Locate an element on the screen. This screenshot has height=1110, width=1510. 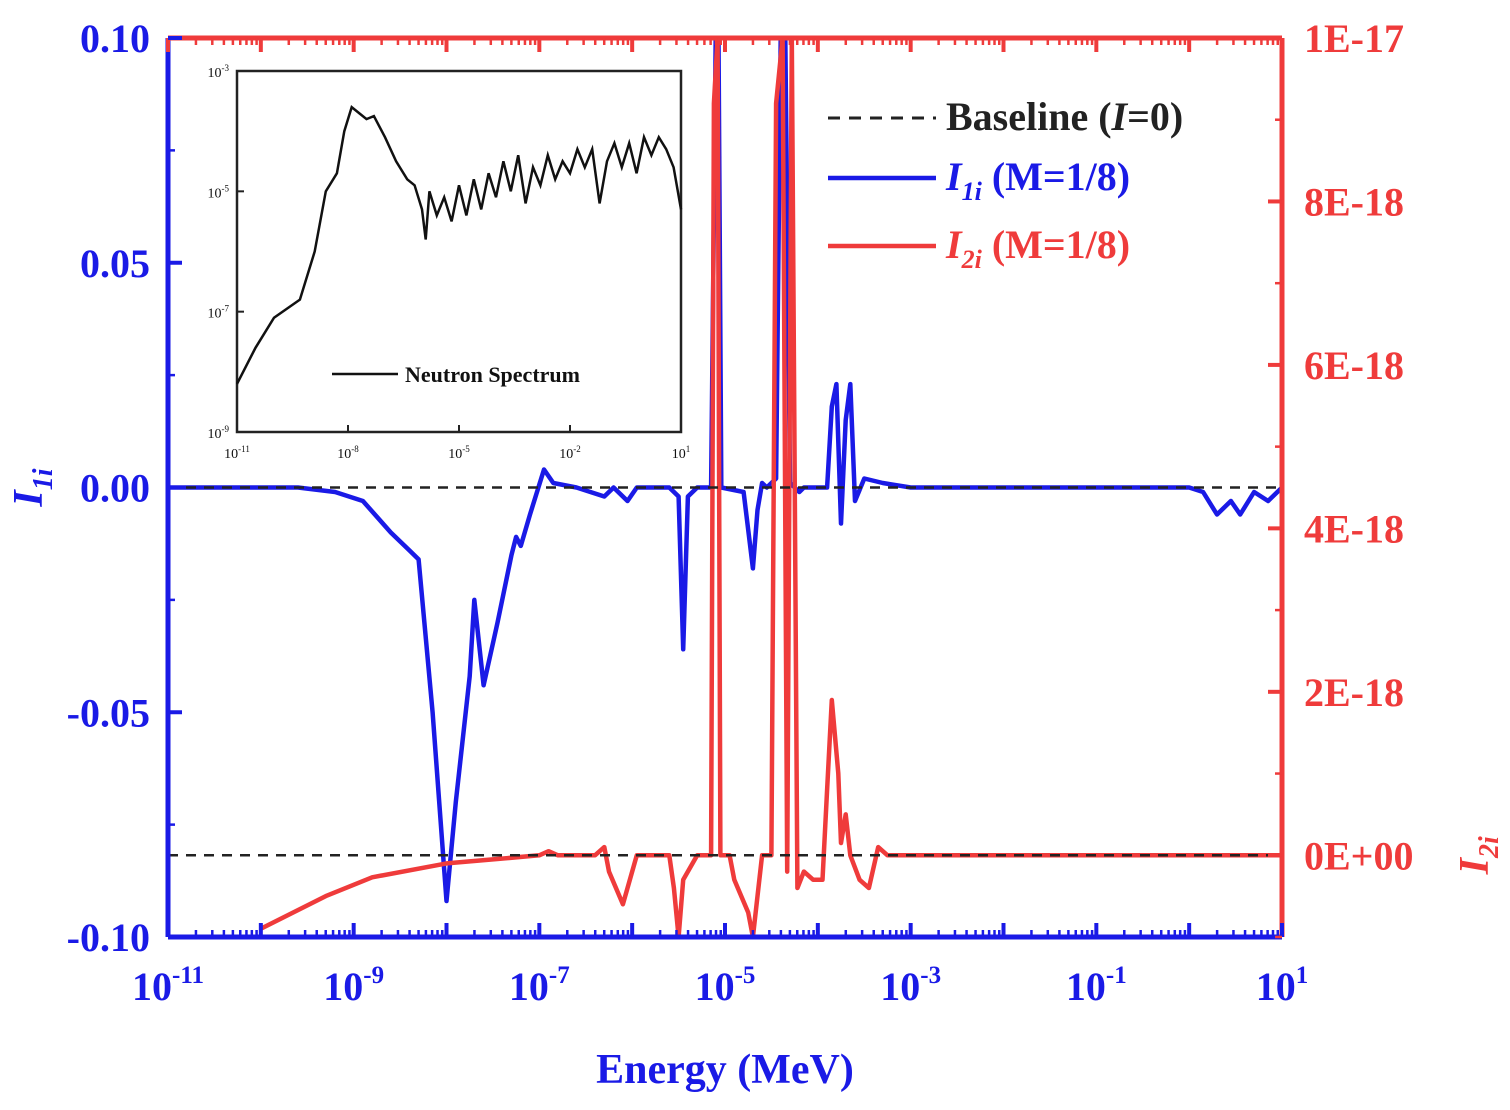
x-tick-label-exp: -9 is located at coordinates (373, 975).